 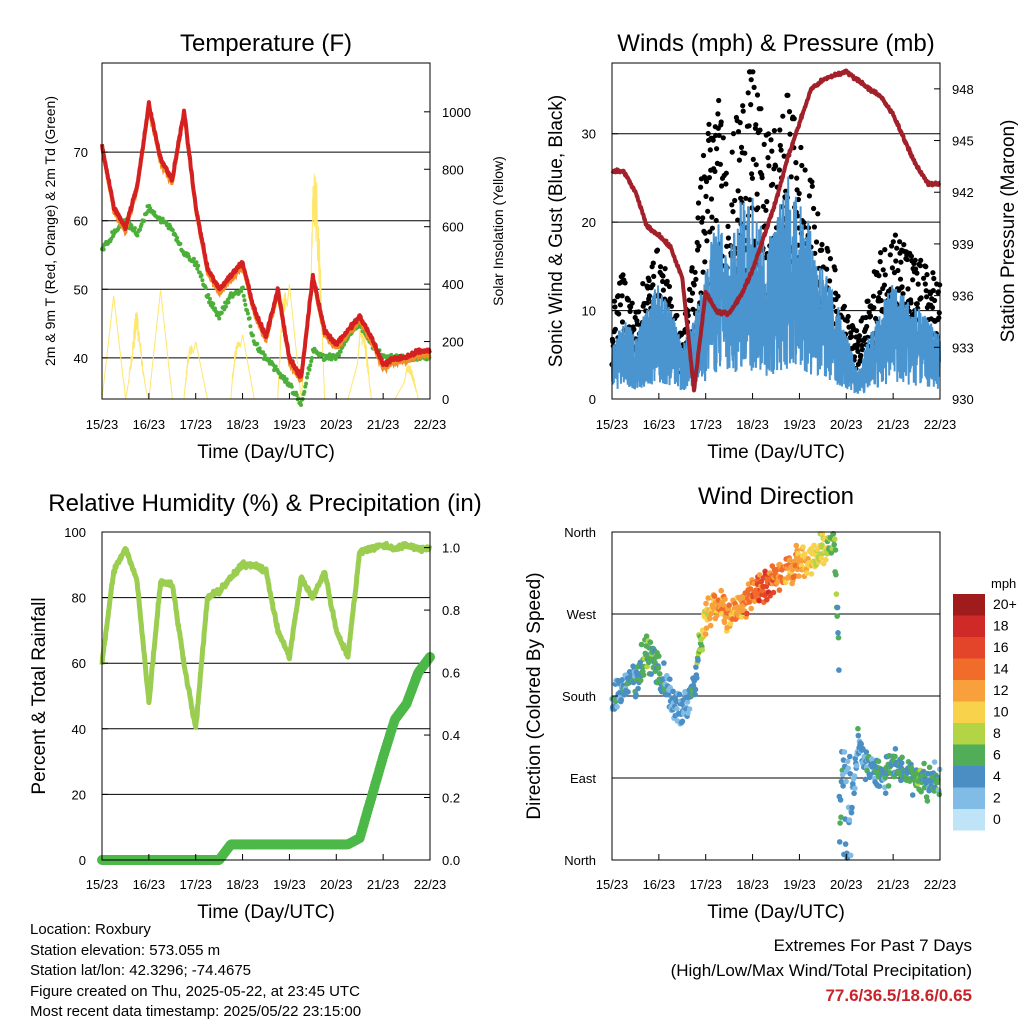 I want to click on y-tick-label: 20, so click(x=589, y=222).